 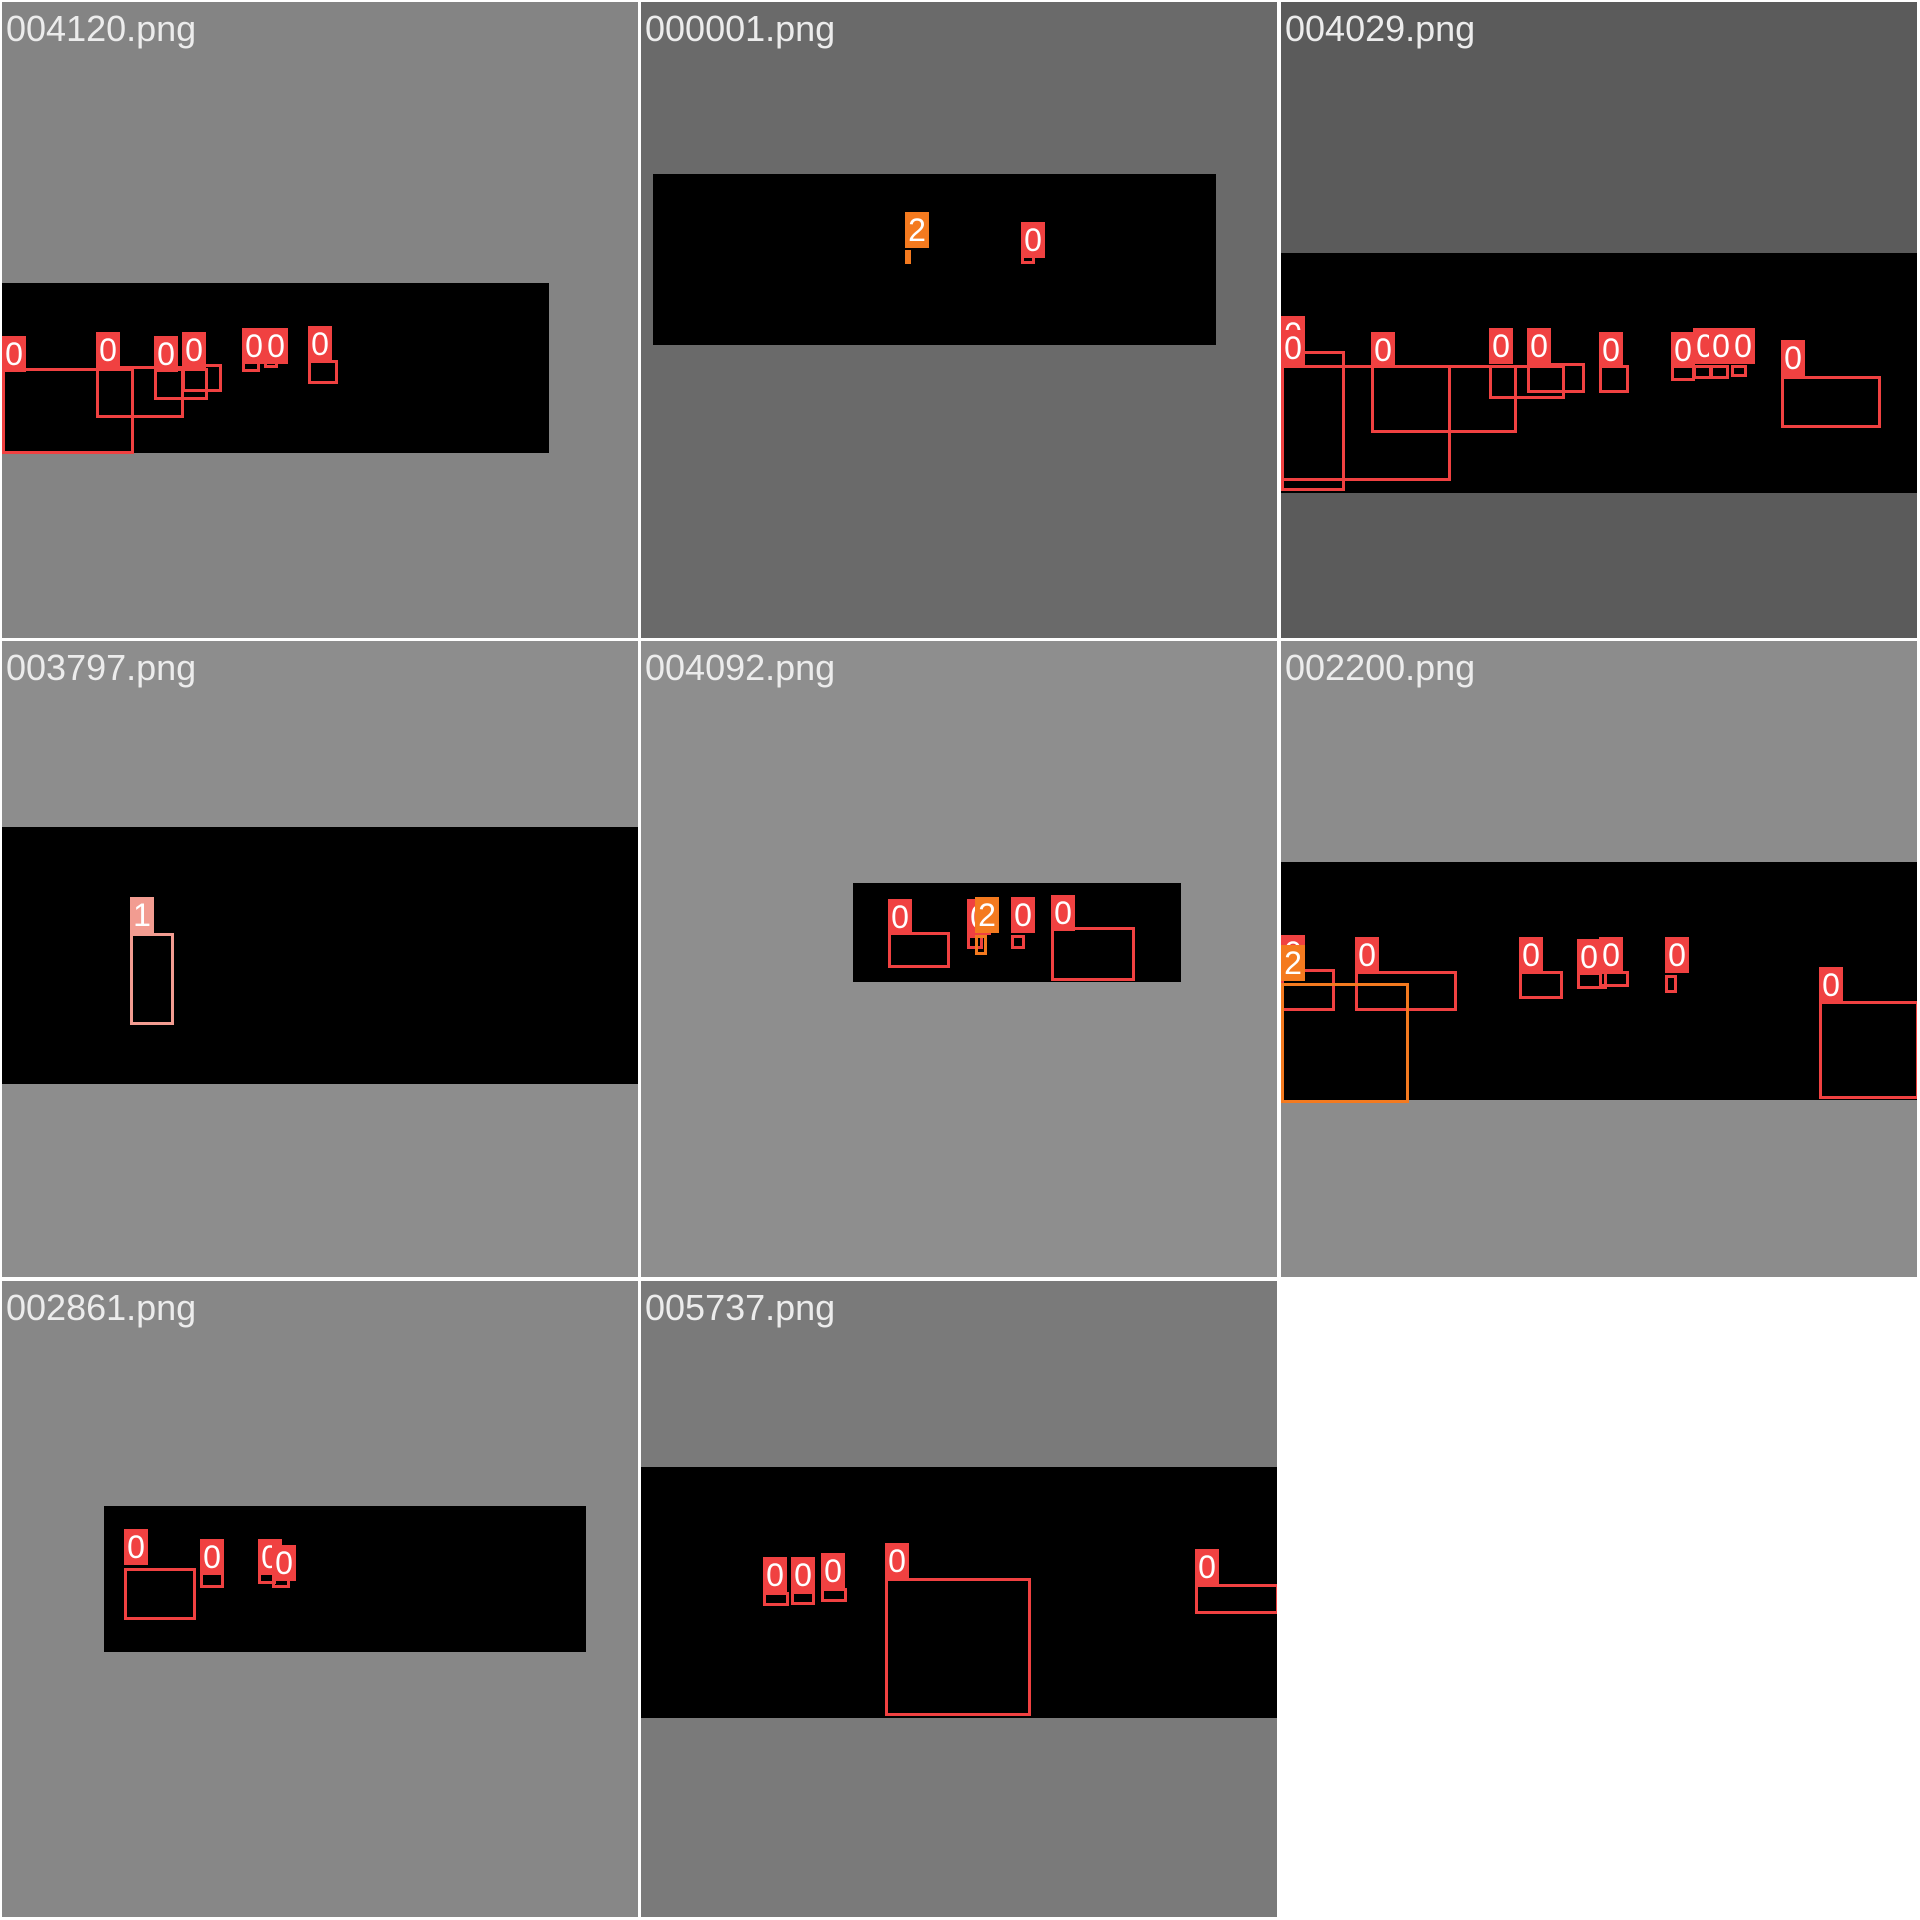 I want to click on image-tile: 004120.png 0 0 0 0 0 0 0, so click(x=320, y=320).